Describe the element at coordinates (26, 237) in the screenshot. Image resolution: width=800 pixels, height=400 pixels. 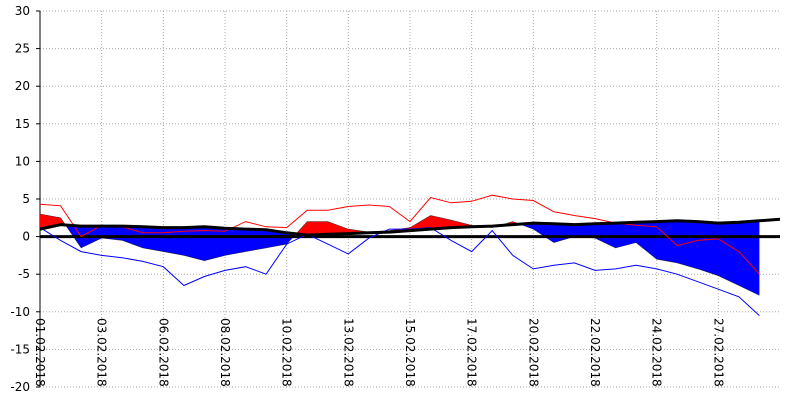
I see `y-tick-label: 0` at that location.